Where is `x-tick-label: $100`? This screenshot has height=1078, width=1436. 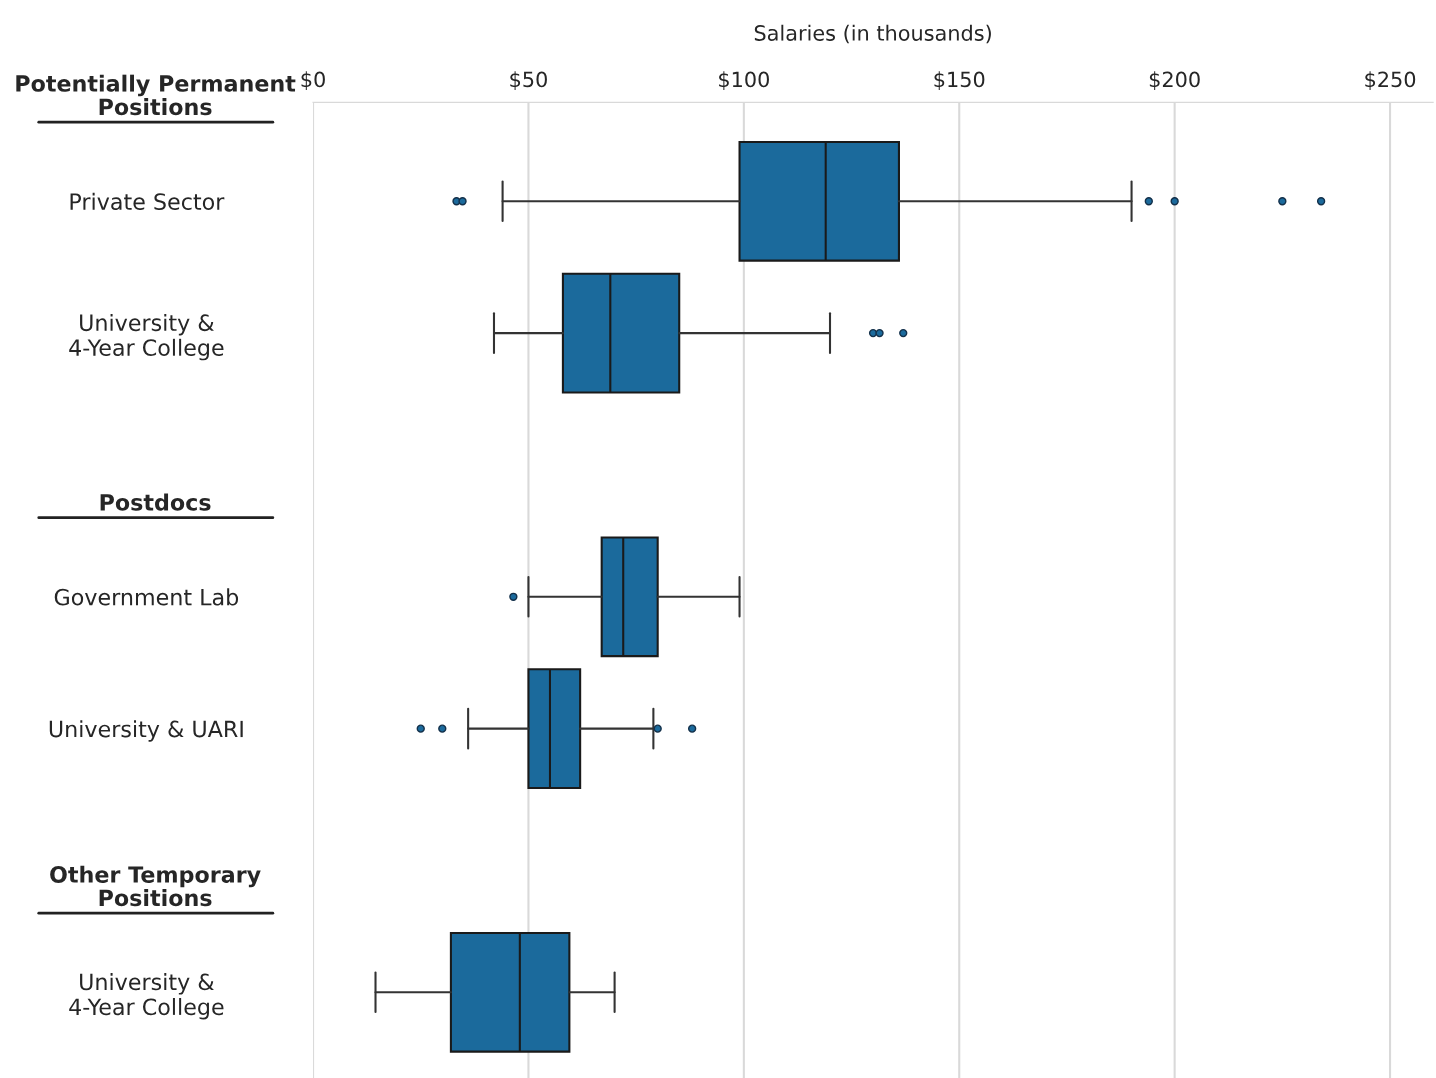
x-tick-label: $100 is located at coordinates (744, 81).